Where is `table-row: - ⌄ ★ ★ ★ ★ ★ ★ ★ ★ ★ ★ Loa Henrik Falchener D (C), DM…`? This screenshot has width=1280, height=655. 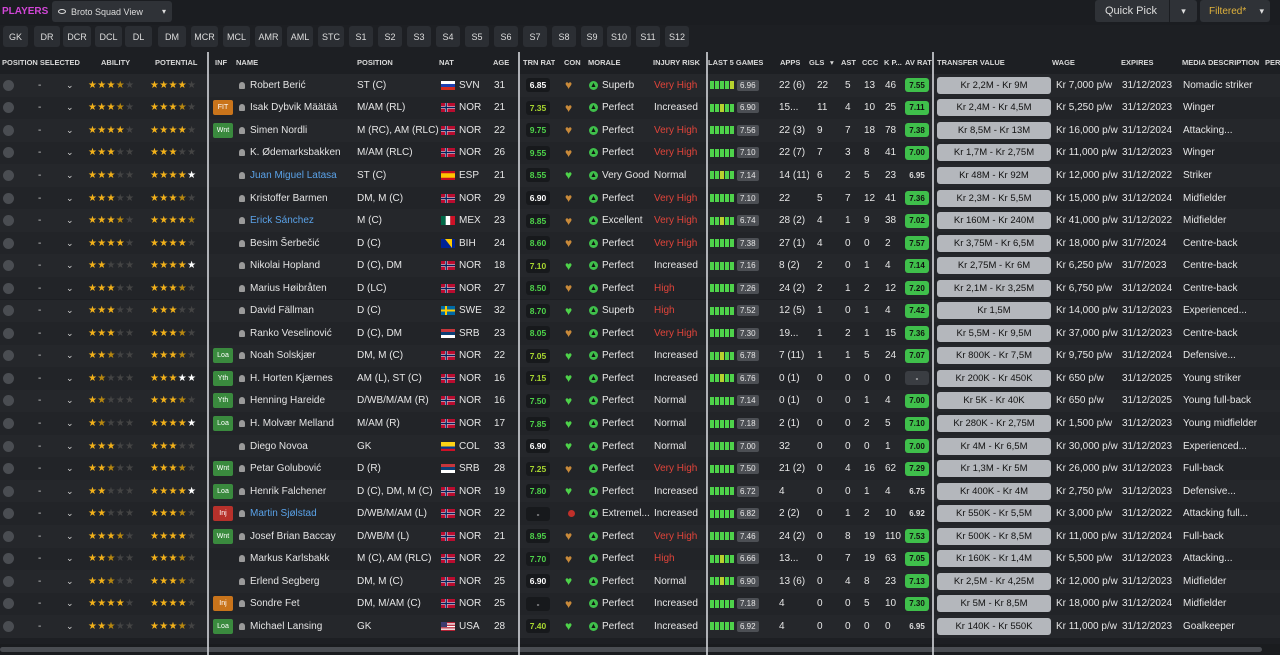 table-row: - ⌄ ★ ★ ★ ★ ★ ★ ★ ★ ★ ★ Loa Henrik Falchener D (C), DM… is located at coordinates (640, 491).